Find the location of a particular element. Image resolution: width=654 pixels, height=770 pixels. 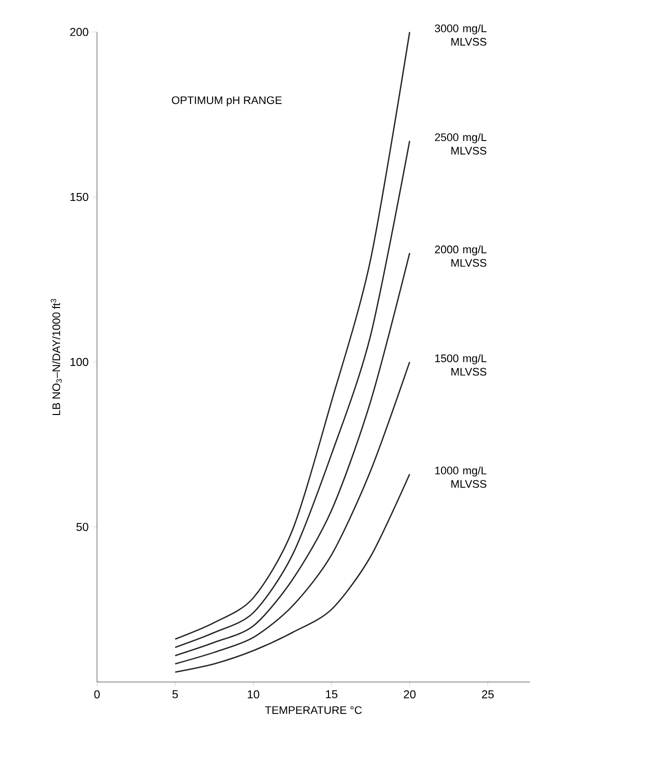

x-tick-label: 15 is located at coordinates (332, 694).